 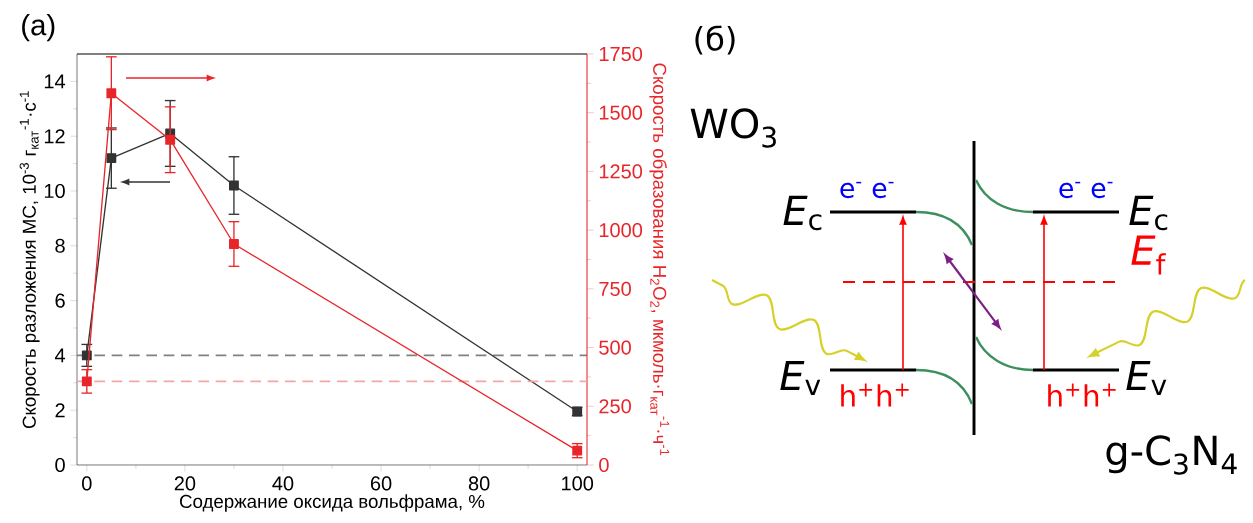 I want to click on y2-tick-label: 1500, so click(x=621, y=112).